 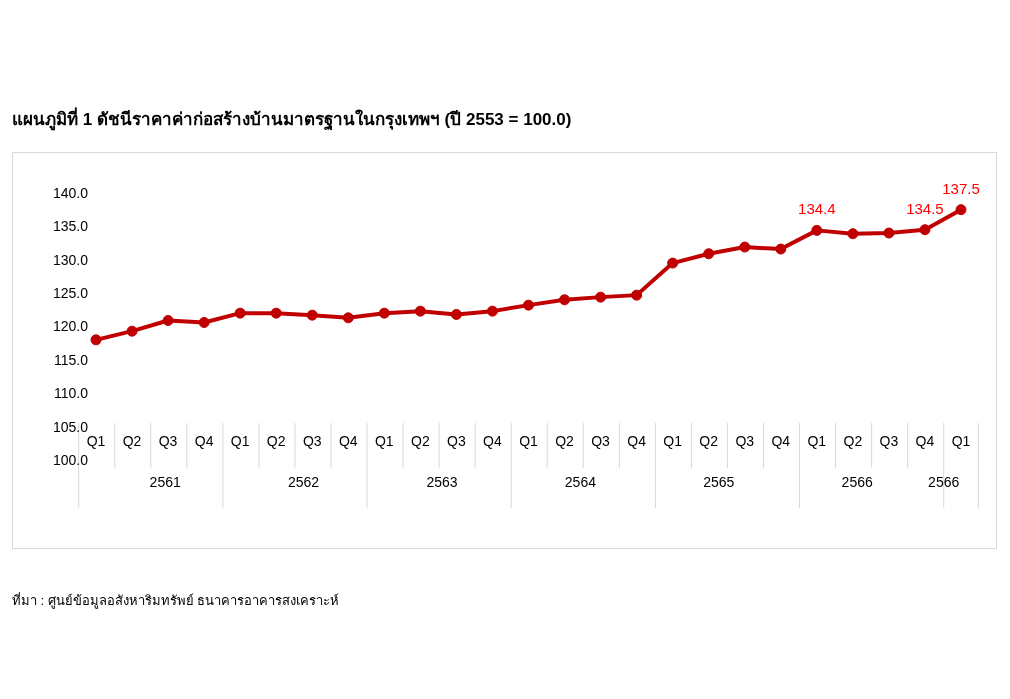 What do you see at coordinates (70, 192) in the screenshot?
I see `y-tick-label: 140.0` at bounding box center [70, 192].